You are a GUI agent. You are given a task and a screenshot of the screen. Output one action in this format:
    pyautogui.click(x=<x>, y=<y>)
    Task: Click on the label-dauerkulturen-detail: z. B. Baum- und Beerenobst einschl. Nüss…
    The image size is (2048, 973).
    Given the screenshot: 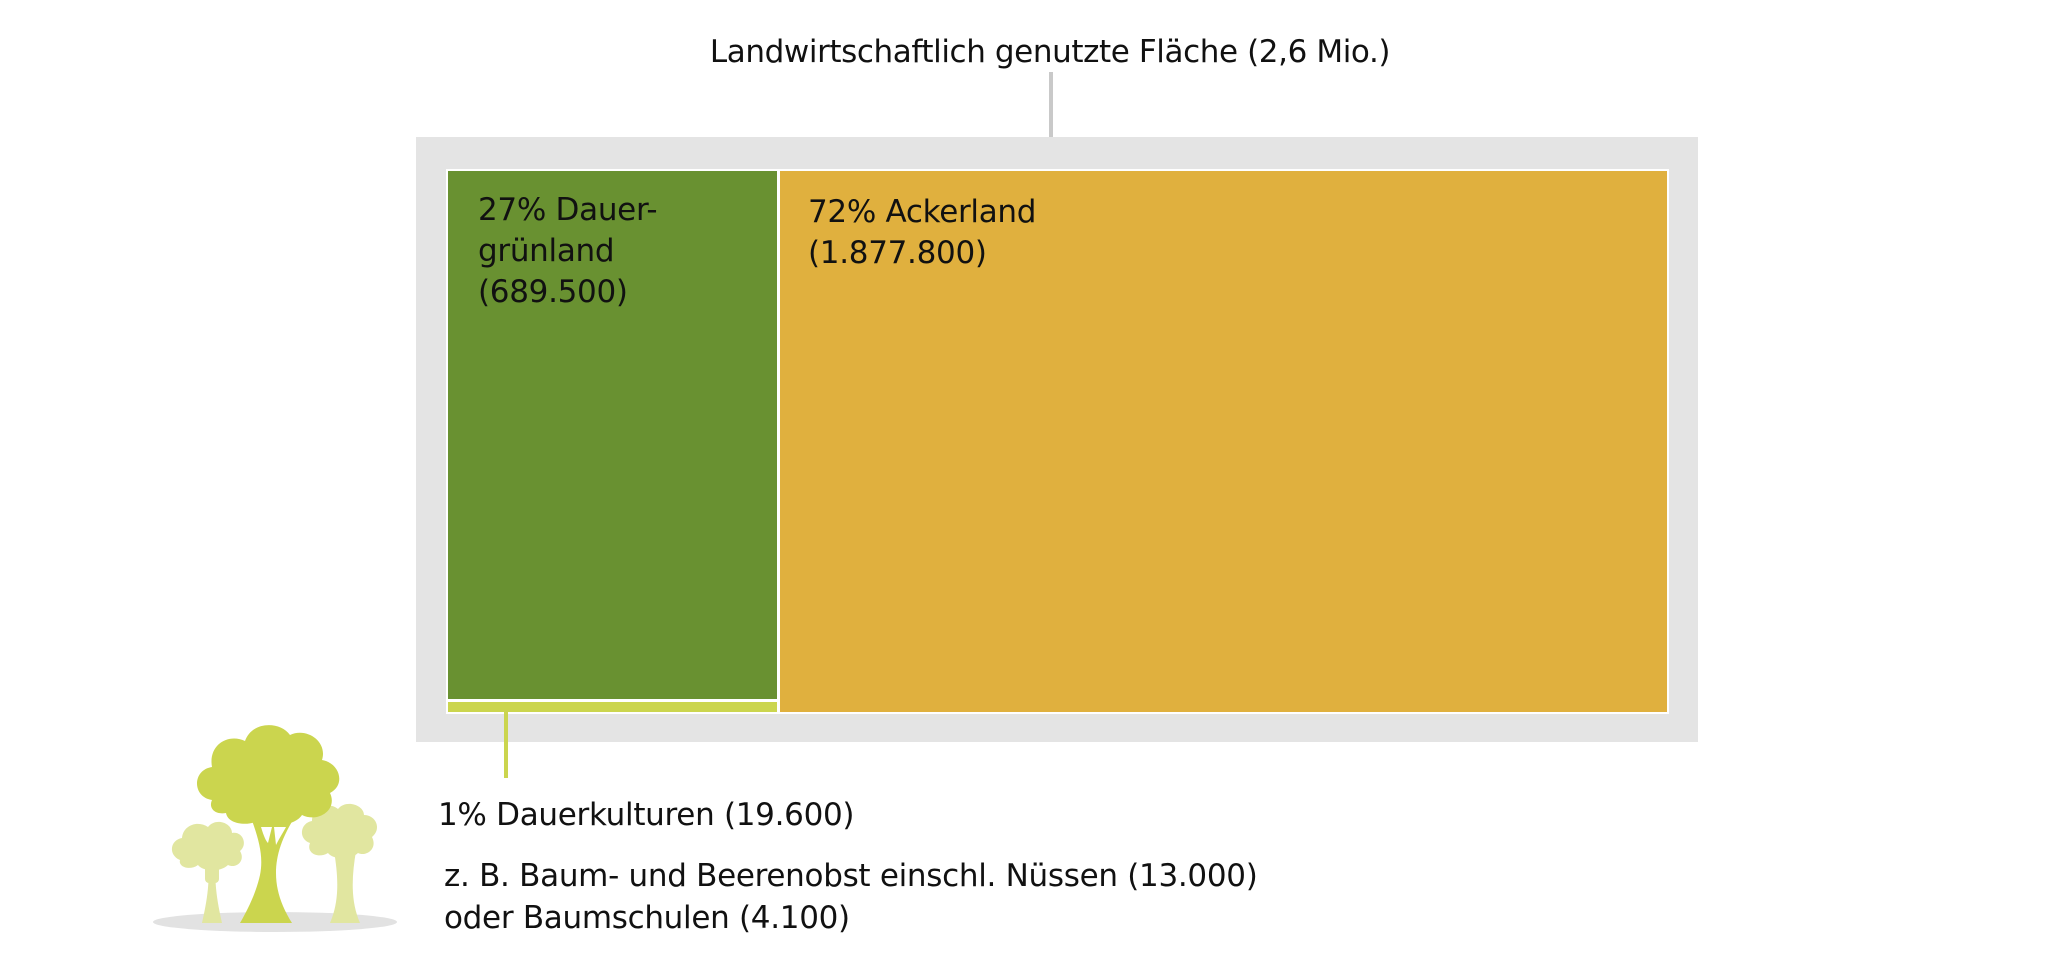 What is the action you would take?
    pyautogui.click(x=851, y=897)
    